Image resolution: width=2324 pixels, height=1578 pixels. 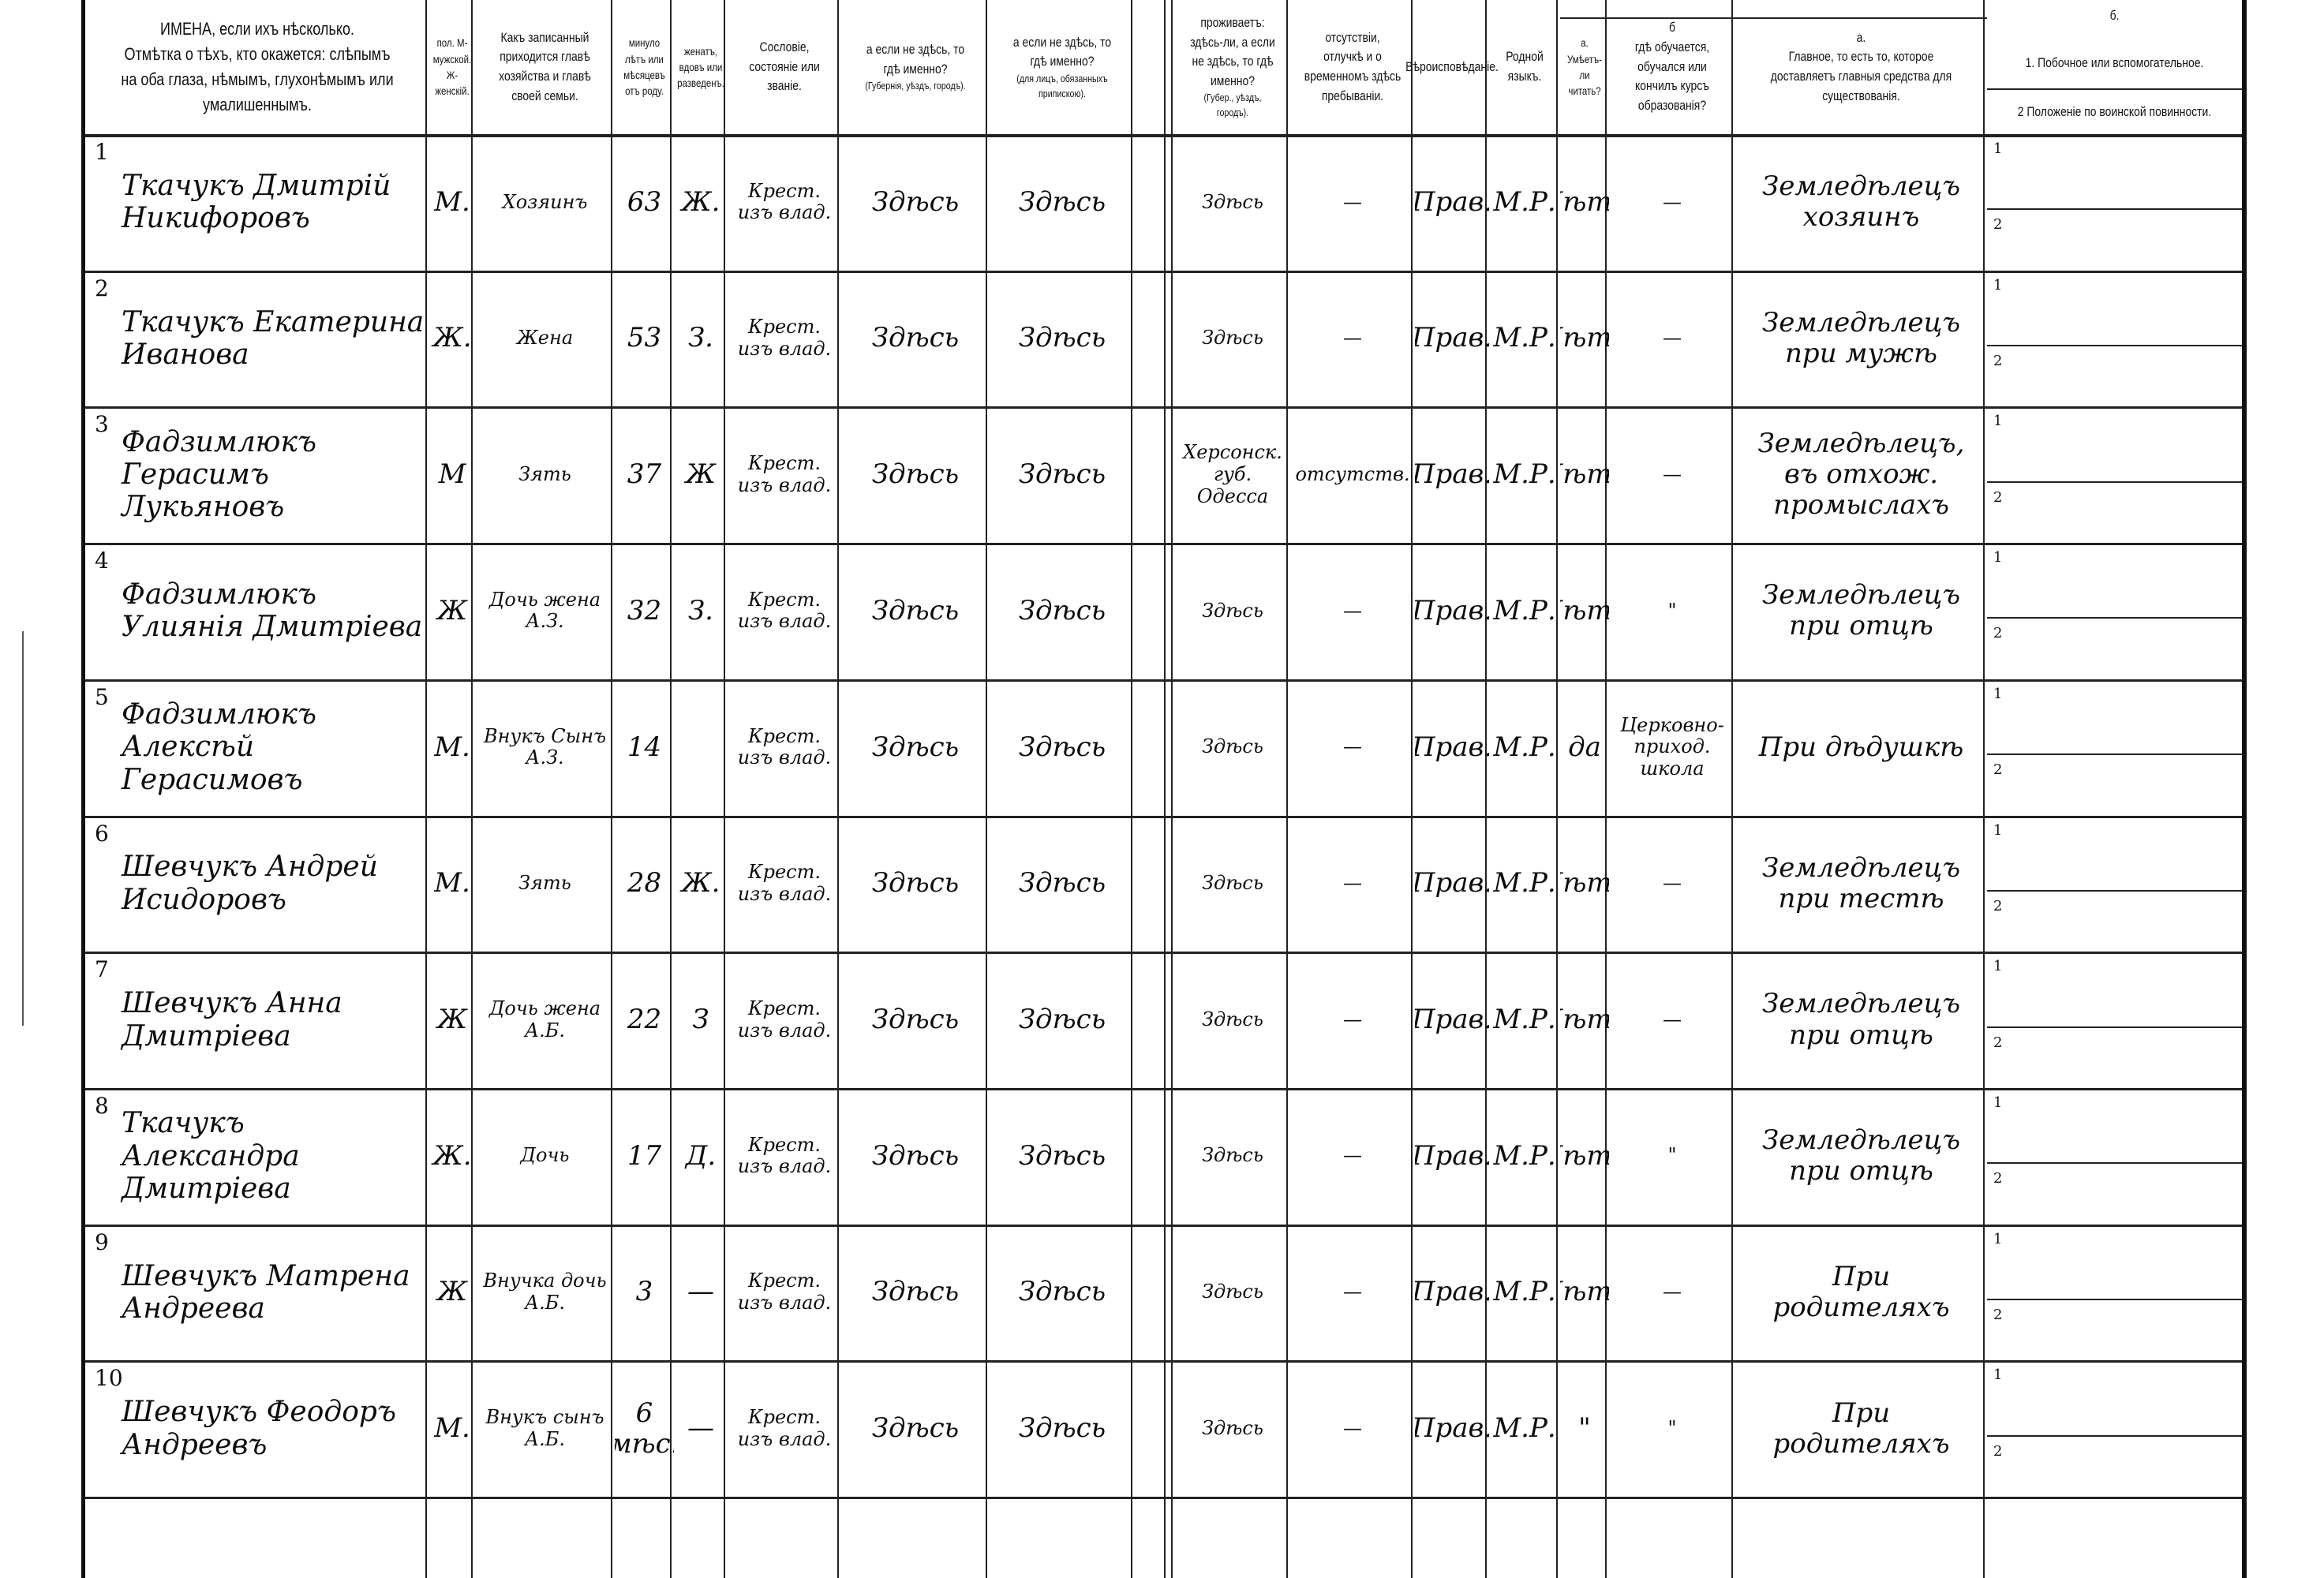 I want to click on cell-relation: Зять, so click(x=544, y=884).